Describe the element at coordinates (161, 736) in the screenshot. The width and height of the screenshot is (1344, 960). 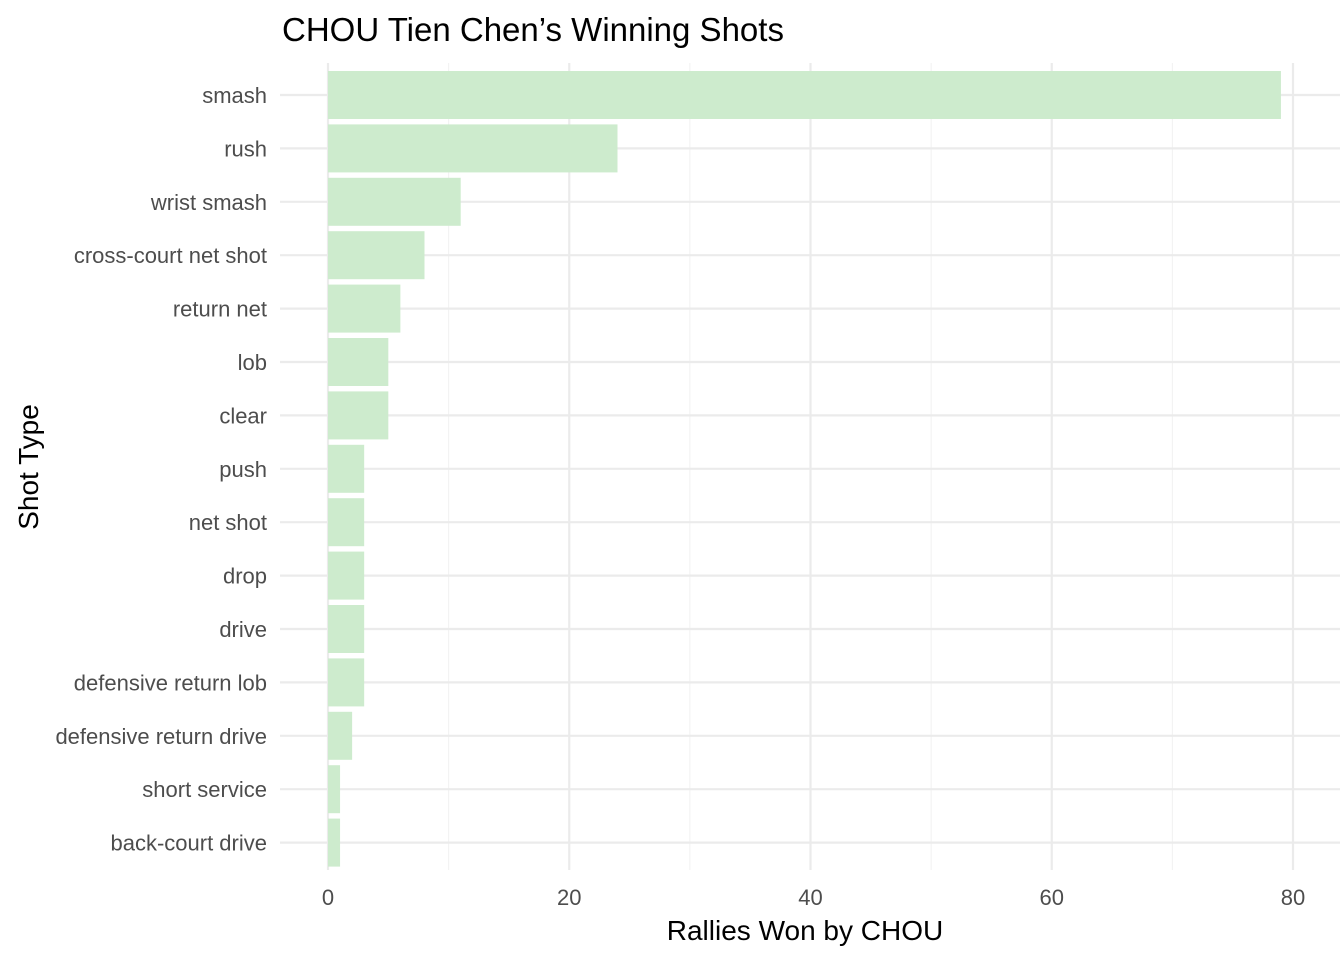
I see `y-tick-label: defensive return drive` at that location.